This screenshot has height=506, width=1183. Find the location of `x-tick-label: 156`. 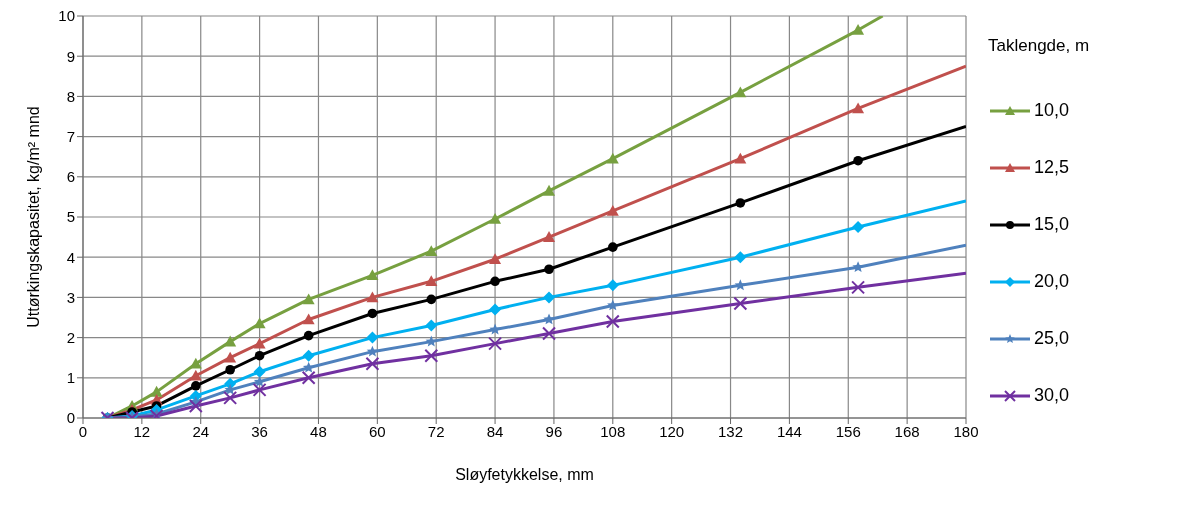

x-tick-label: 156 is located at coordinates (848, 431).